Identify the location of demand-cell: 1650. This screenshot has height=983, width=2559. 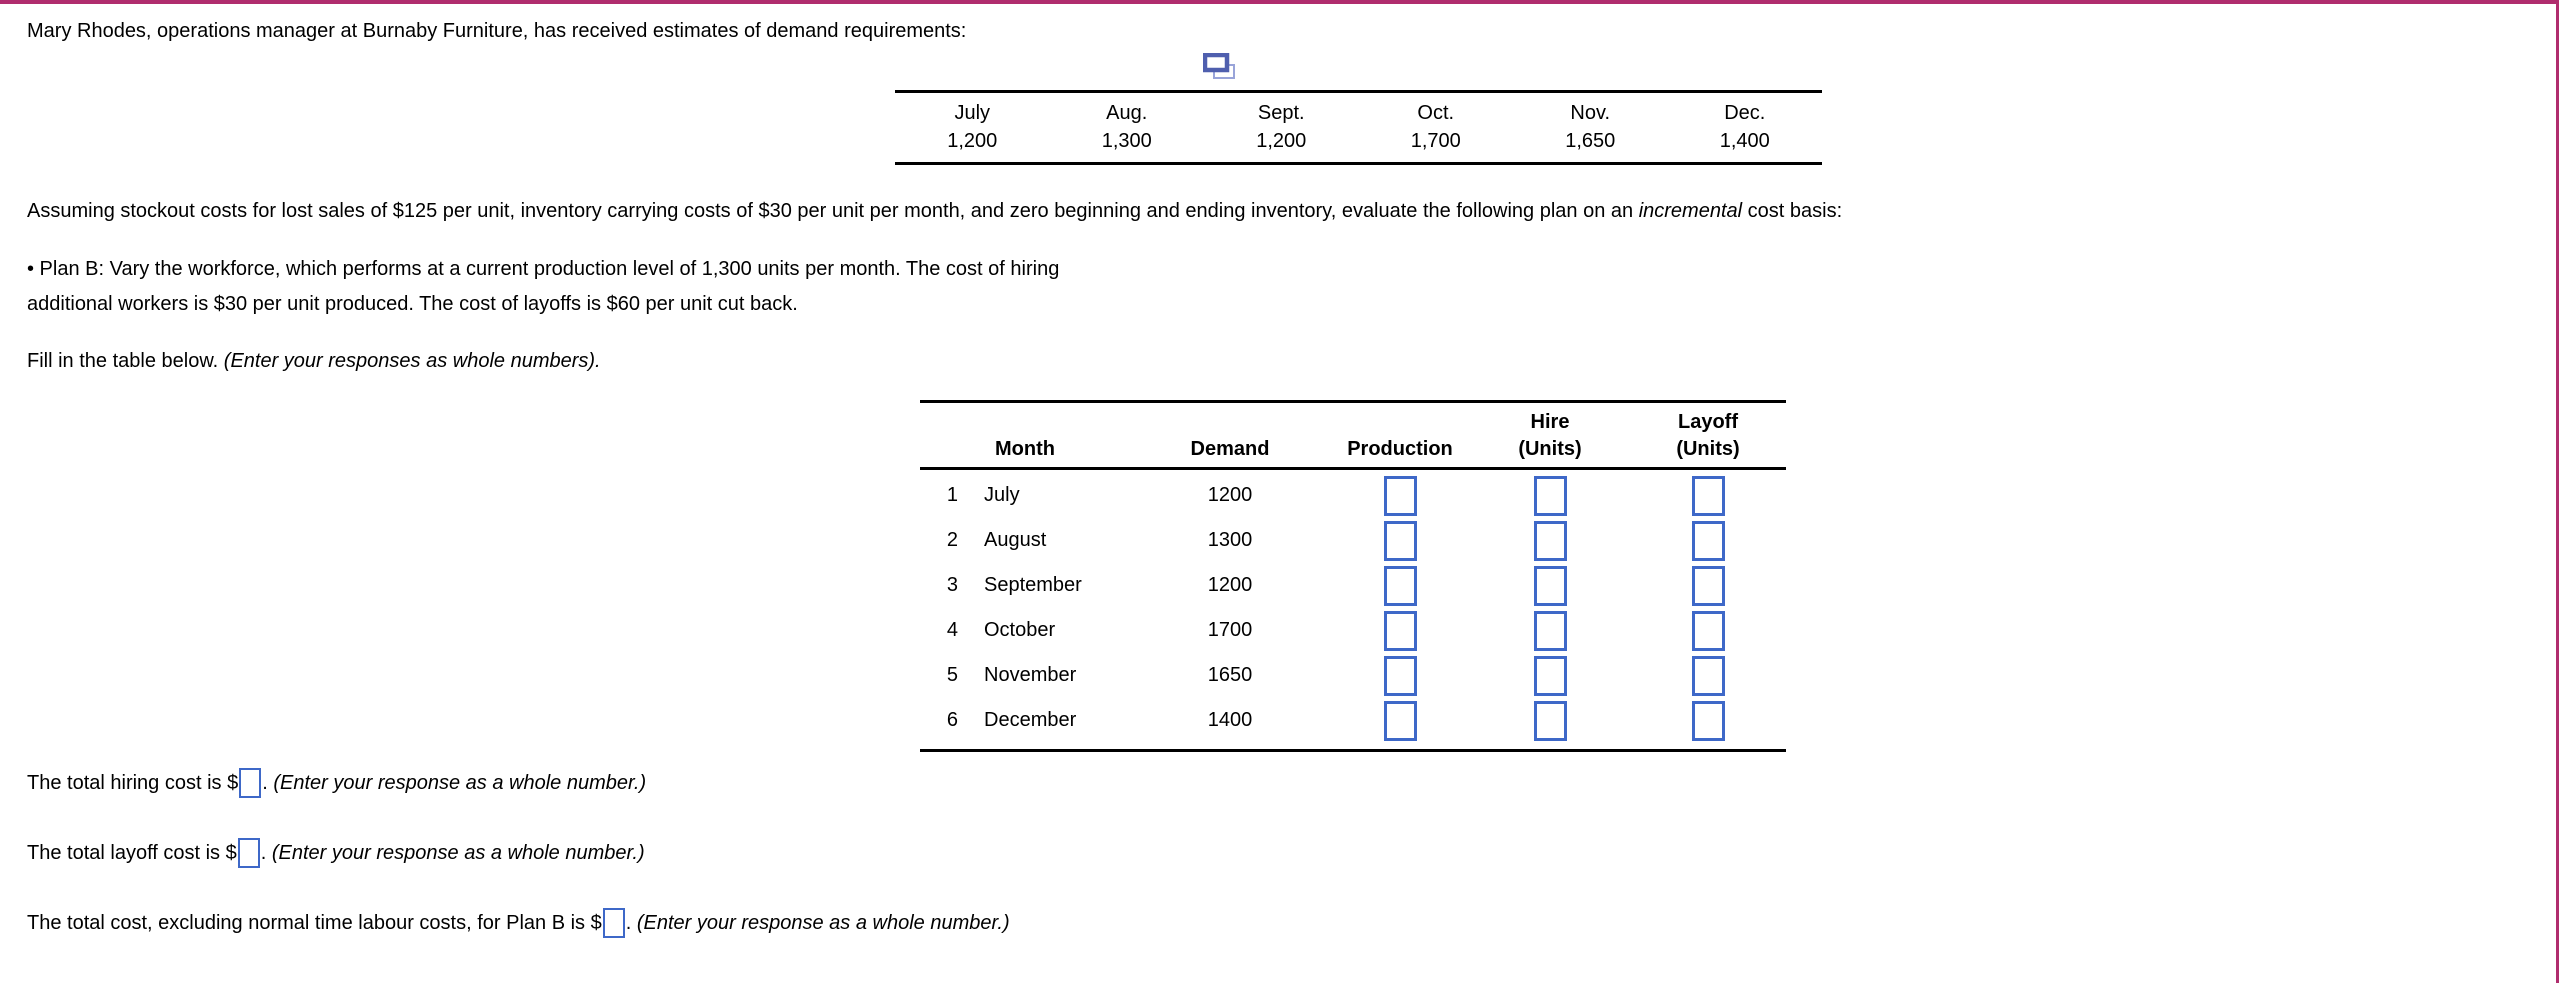
(1230, 675).